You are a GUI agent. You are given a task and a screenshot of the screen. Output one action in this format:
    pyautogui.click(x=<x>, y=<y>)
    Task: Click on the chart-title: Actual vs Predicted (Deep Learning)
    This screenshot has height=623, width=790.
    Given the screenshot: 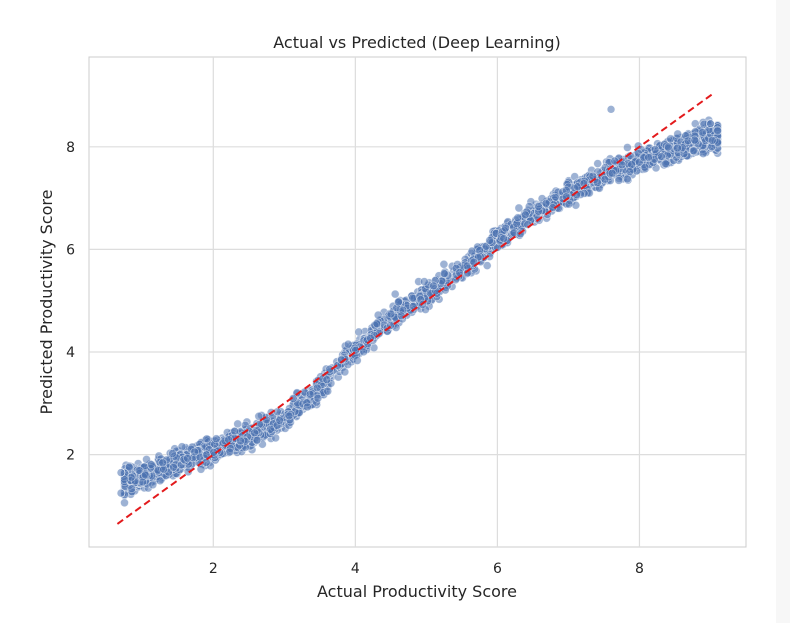 What is the action you would take?
    pyautogui.click(x=417, y=42)
    